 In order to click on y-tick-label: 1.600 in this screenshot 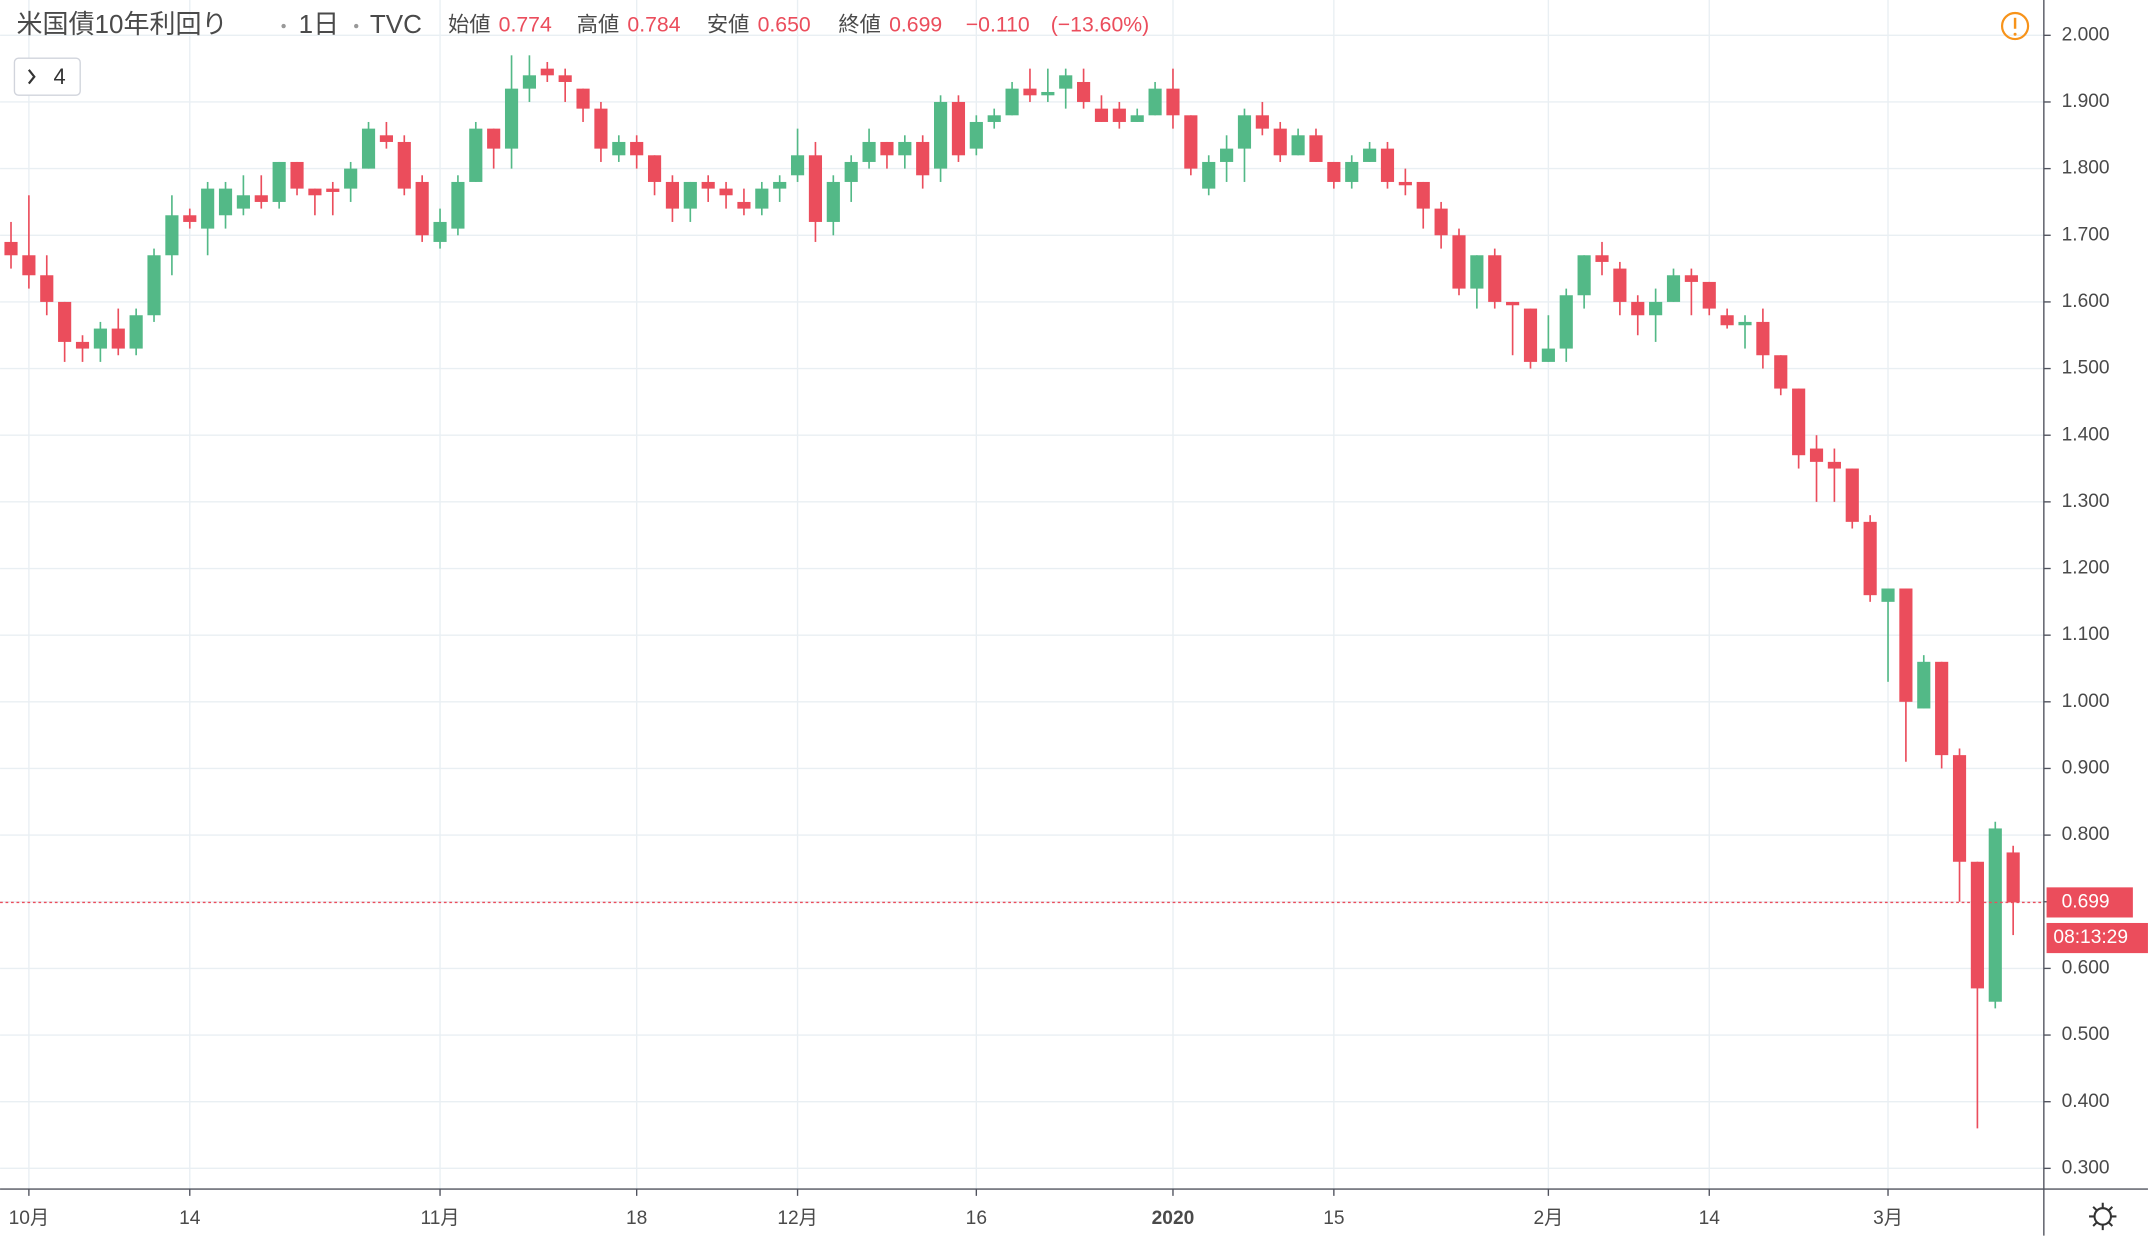, I will do `click(2086, 301)`.